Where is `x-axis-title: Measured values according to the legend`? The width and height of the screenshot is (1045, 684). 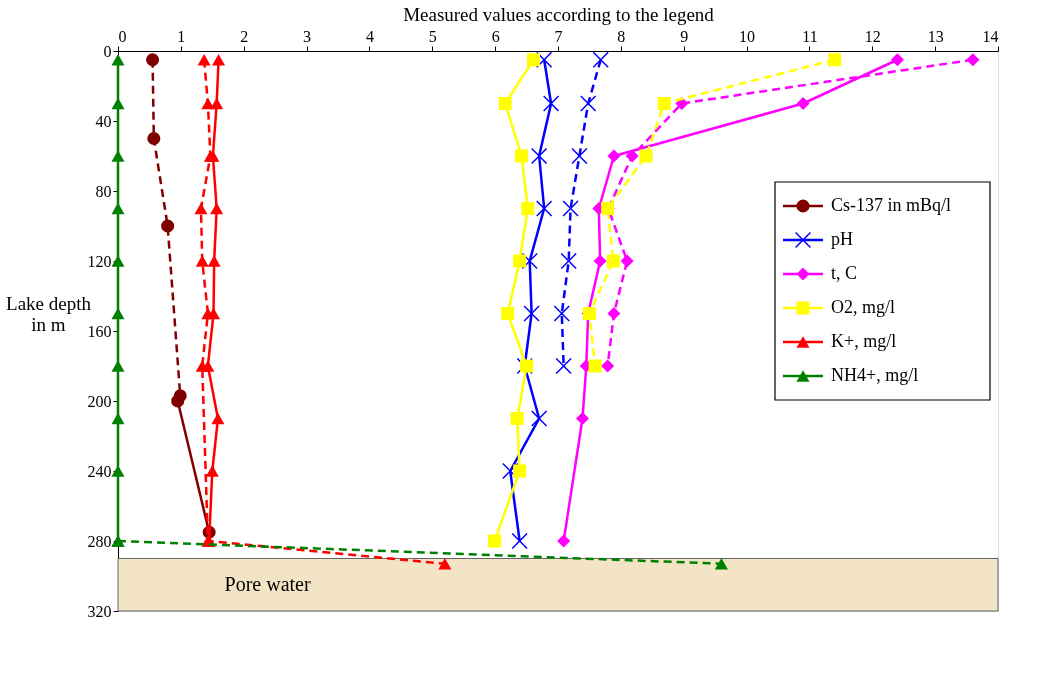 x-axis-title: Measured values according to the legend is located at coordinates (559, 14).